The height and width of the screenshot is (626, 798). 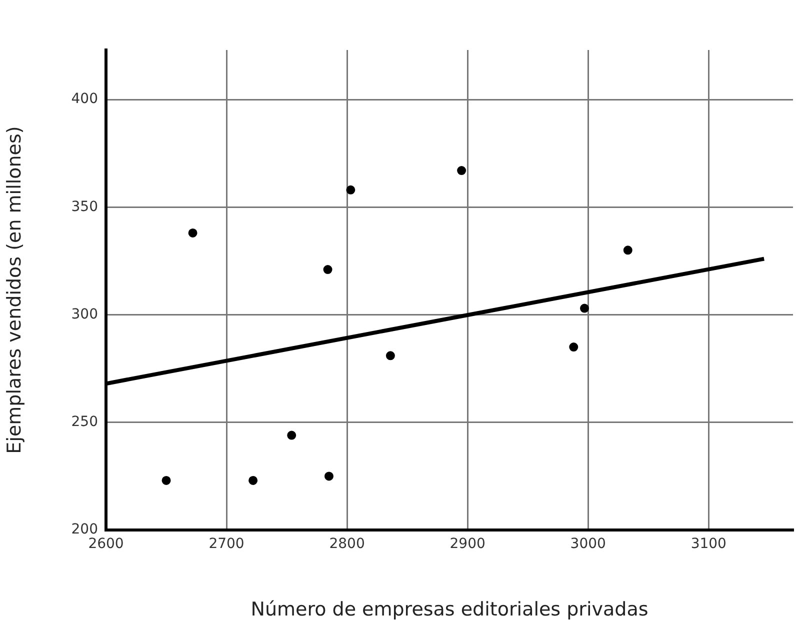 What do you see at coordinates (226, 544) in the screenshot?
I see `x-tick-label: 2700` at bounding box center [226, 544].